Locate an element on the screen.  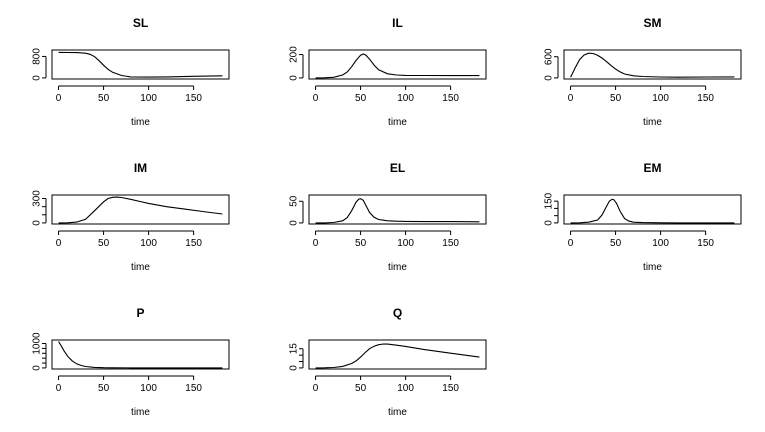
panel-title: IL is located at coordinates (397, 23).